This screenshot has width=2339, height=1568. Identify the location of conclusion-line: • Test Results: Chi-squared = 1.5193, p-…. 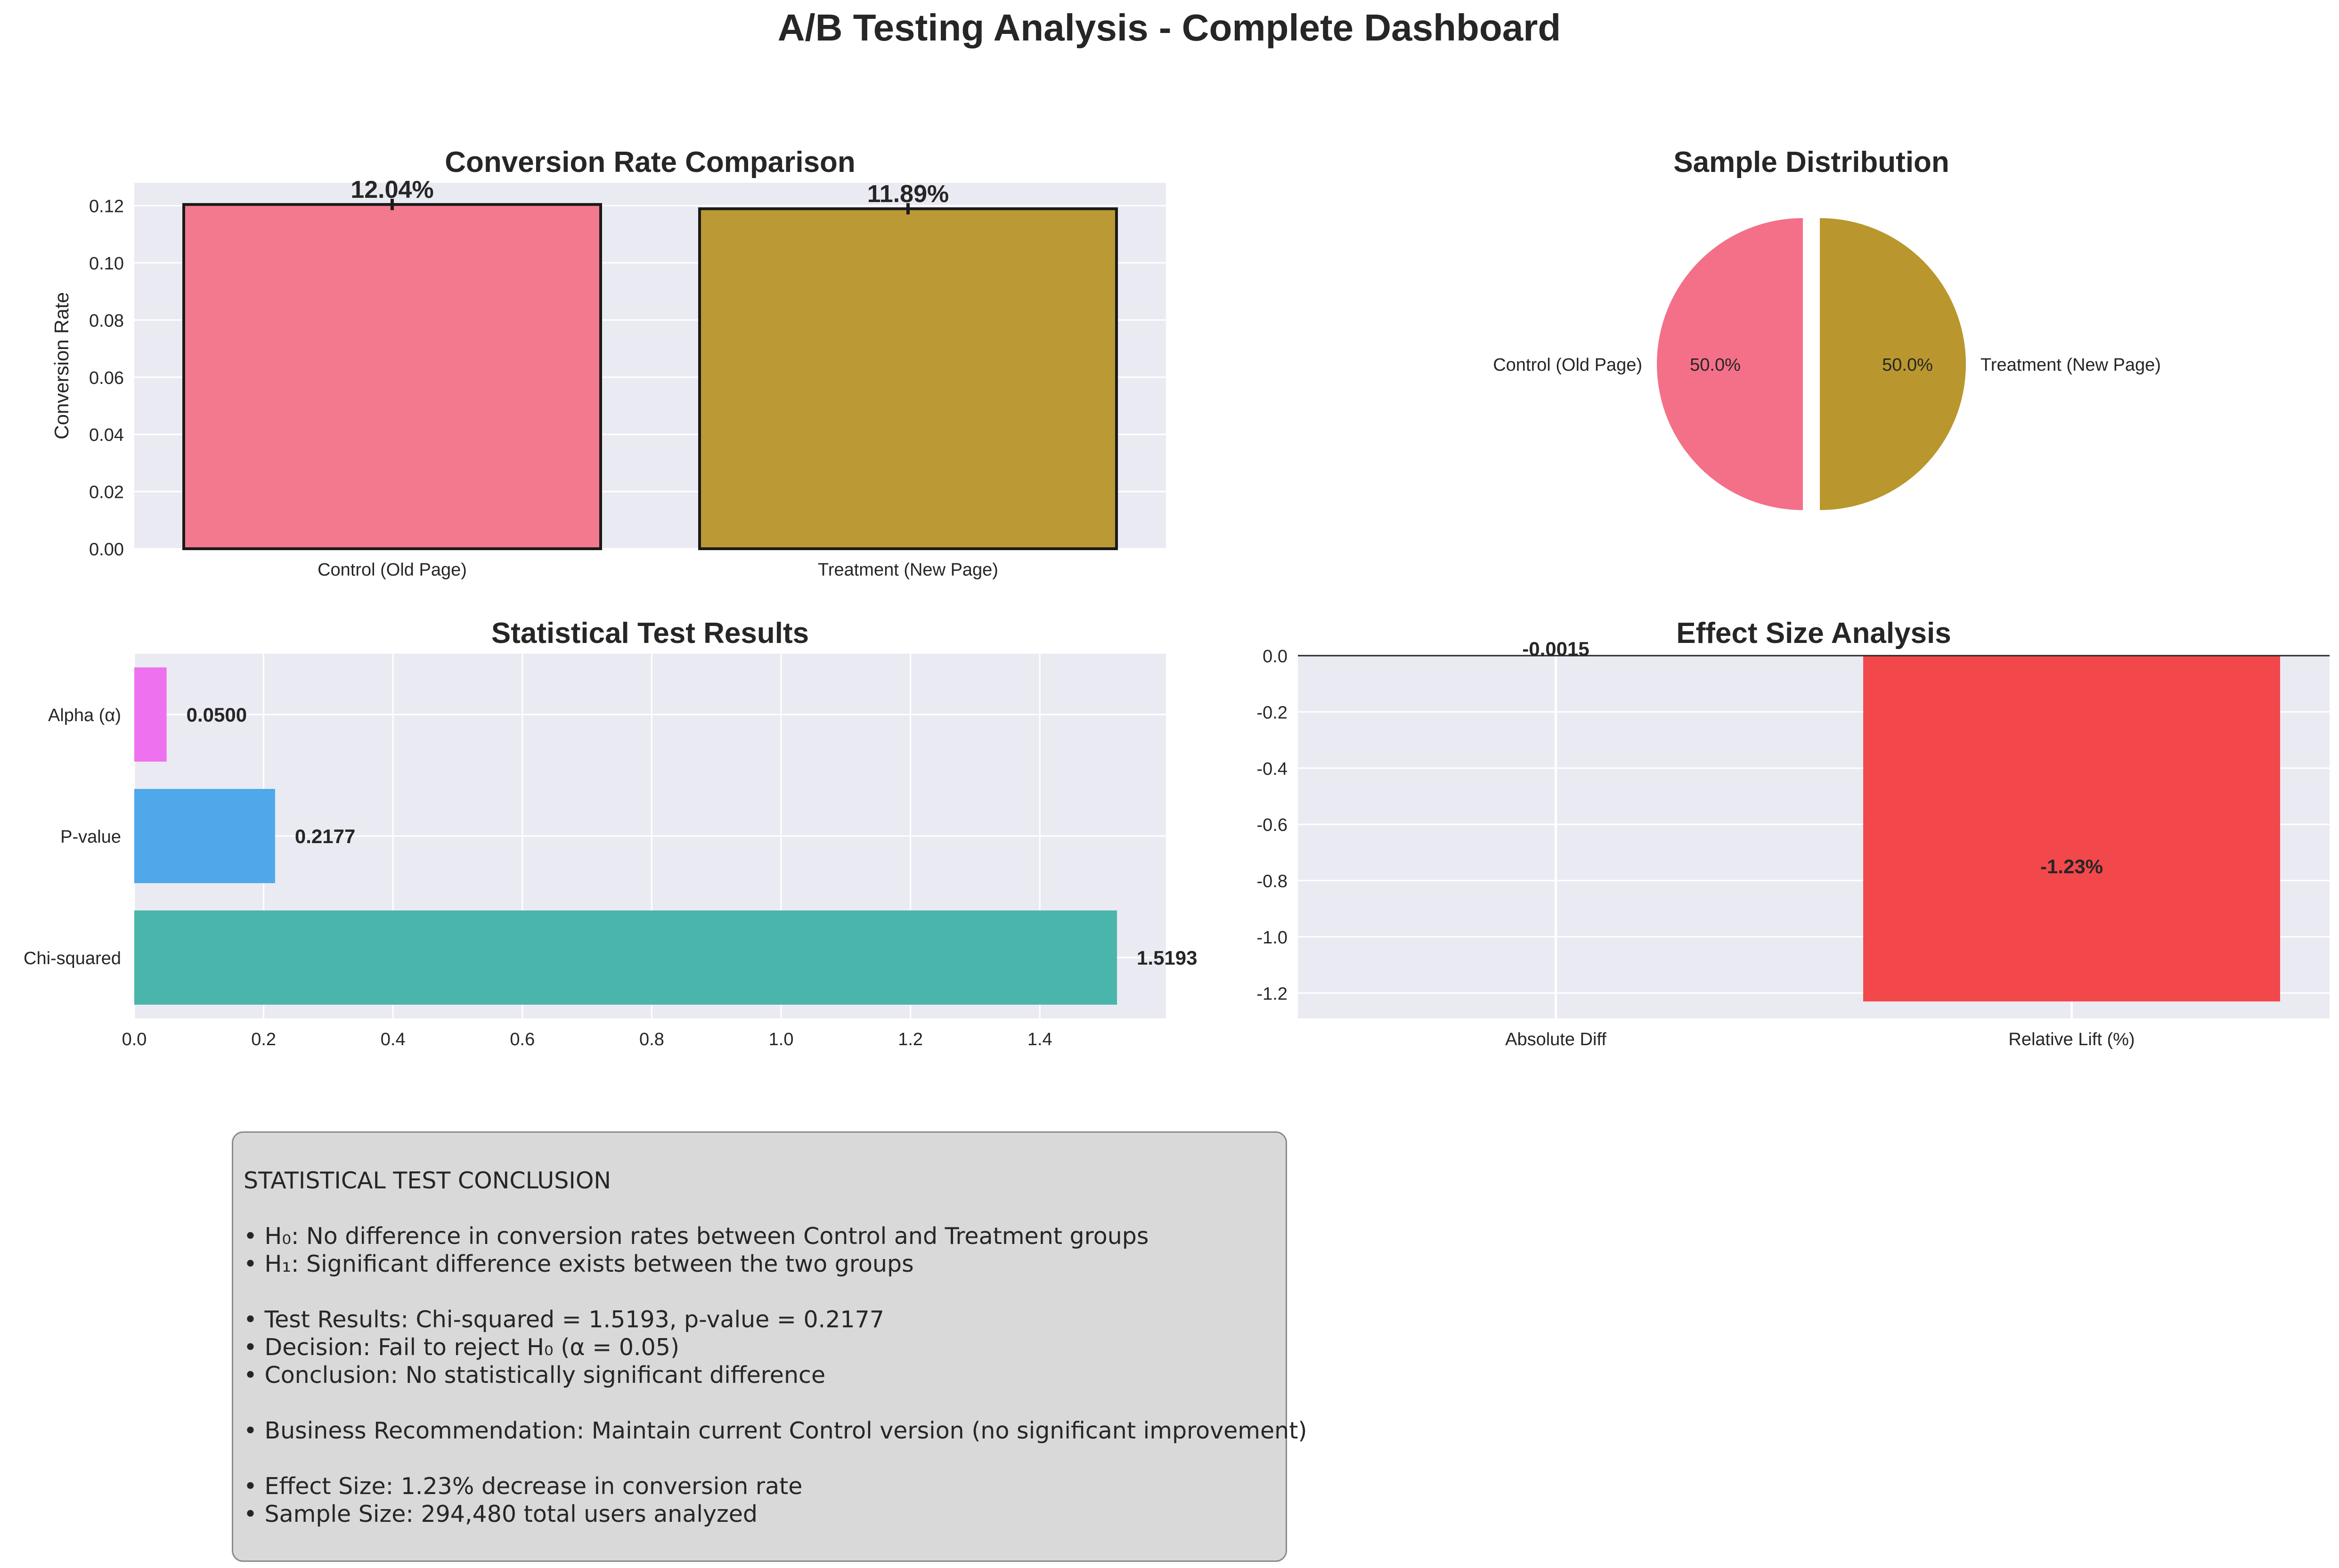
(564, 1319).